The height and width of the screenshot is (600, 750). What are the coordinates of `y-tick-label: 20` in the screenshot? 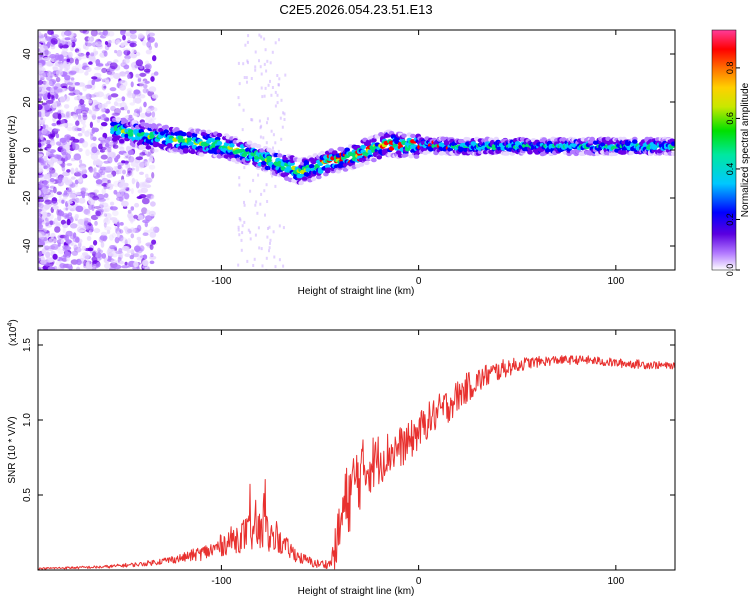 It's located at (27, 102).